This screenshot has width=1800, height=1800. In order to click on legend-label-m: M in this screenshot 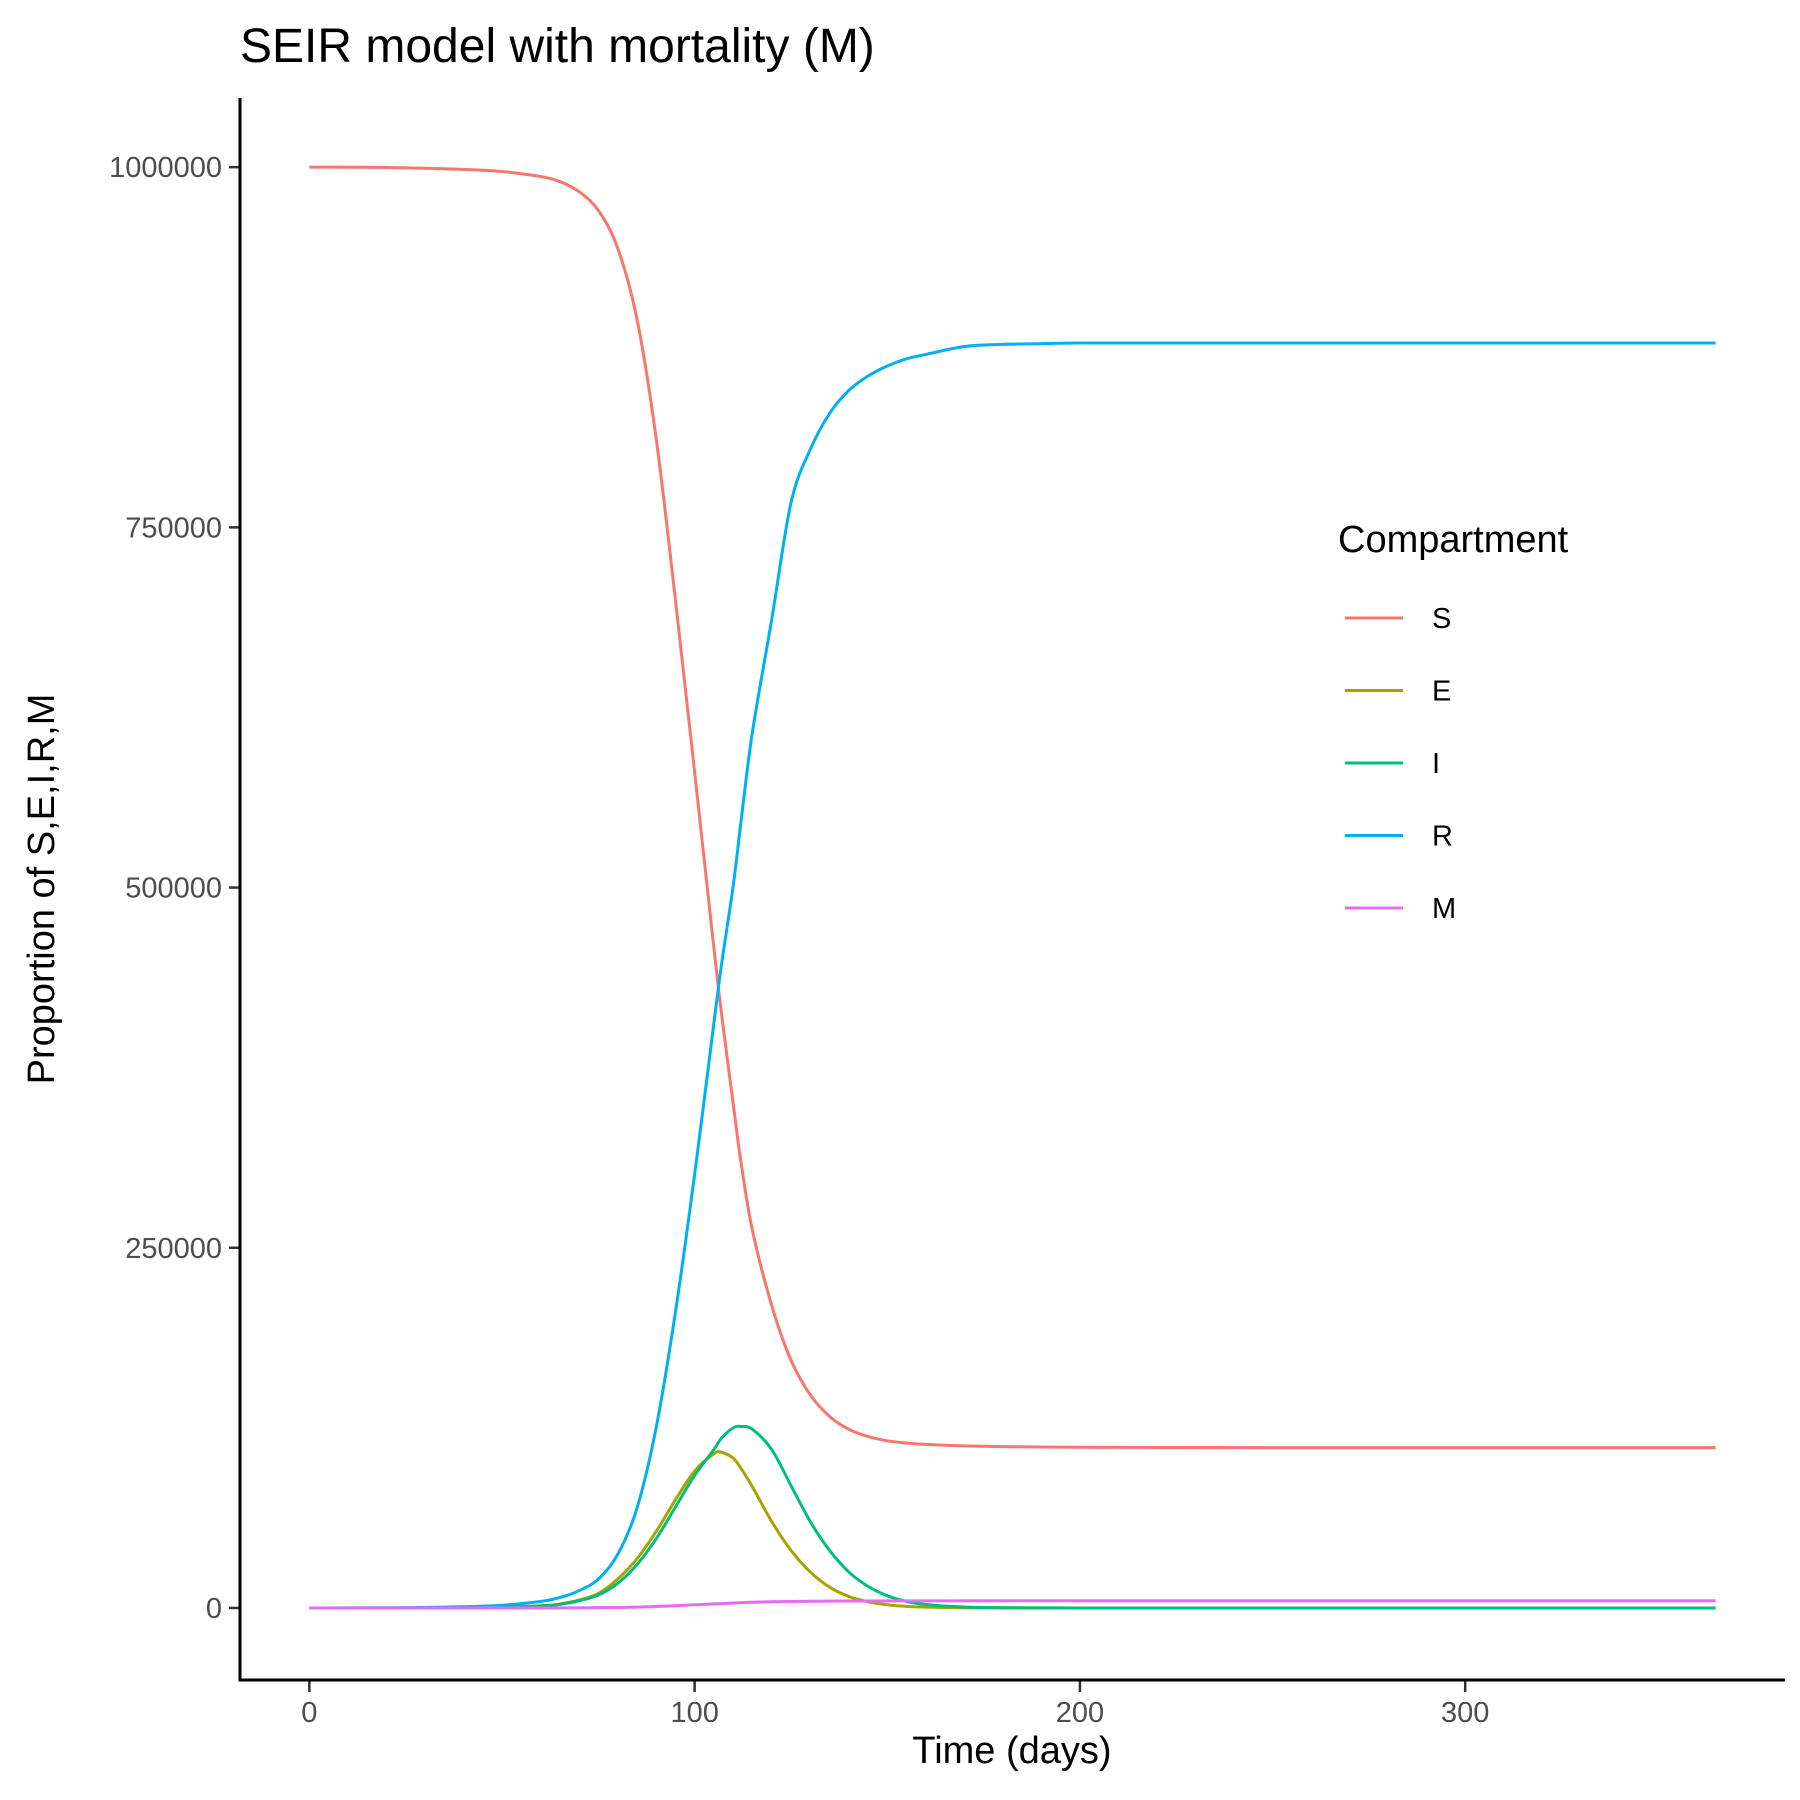, I will do `click(1444, 909)`.